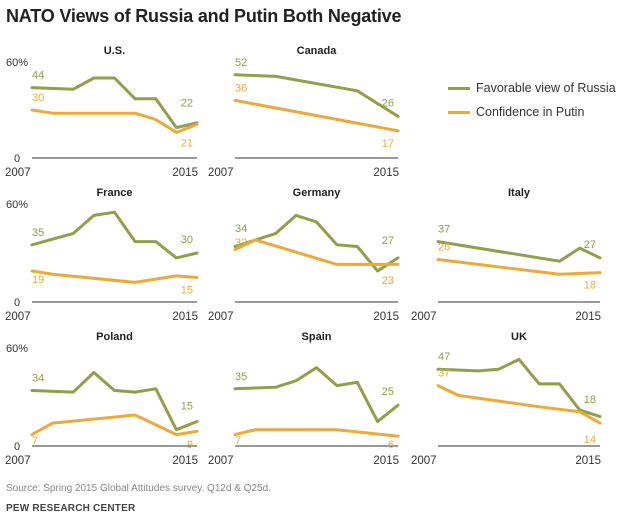  What do you see at coordinates (114, 235) in the screenshot?
I see `series-line-favorable-france` at bounding box center [114, 235].